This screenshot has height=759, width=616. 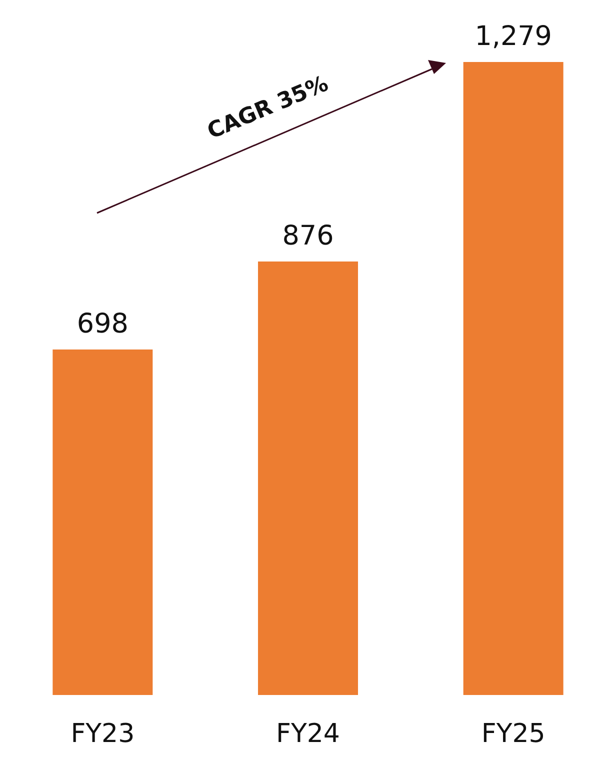 I want to click on data-label: 1,279, so click(x=513, y=36).